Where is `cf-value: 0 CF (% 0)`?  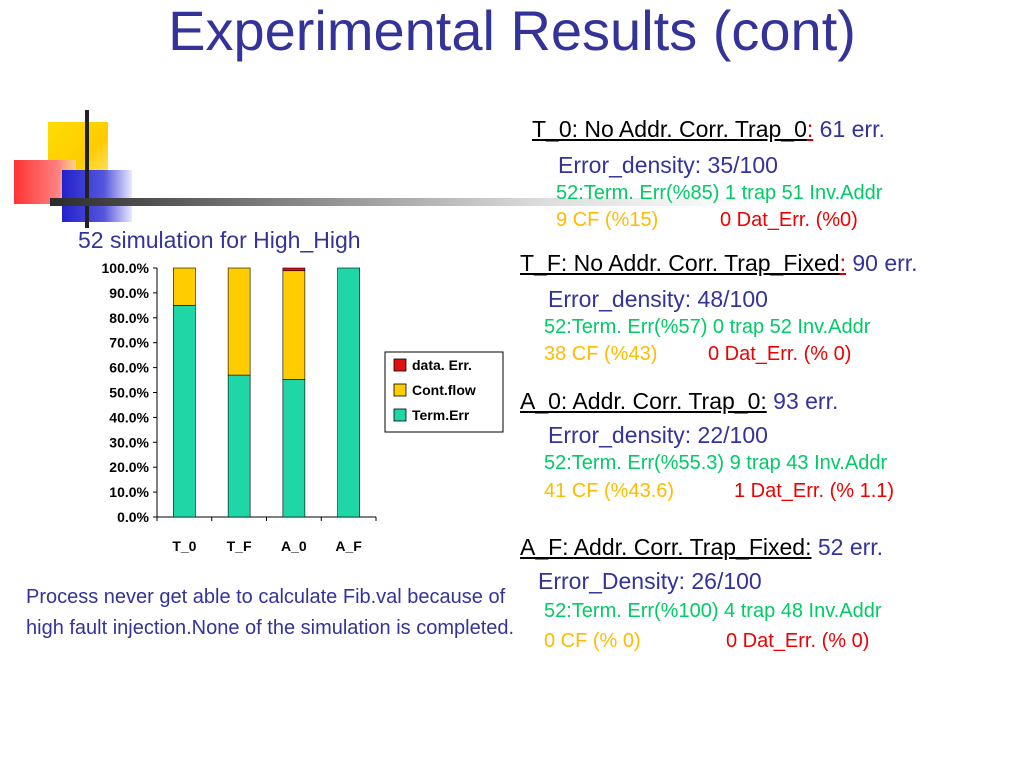
cf-value: 0 CF (% 0) is located at coordinates (592, 641).